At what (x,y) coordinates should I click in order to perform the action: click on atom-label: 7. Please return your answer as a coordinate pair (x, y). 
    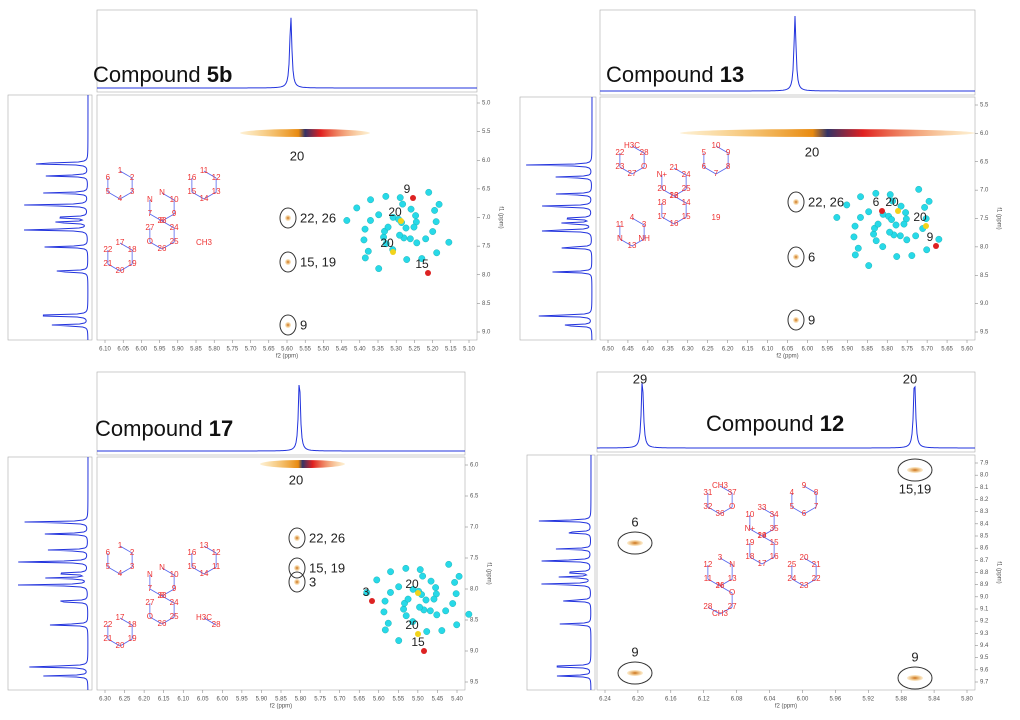
    Looking at the image, I should click on (716, 173).